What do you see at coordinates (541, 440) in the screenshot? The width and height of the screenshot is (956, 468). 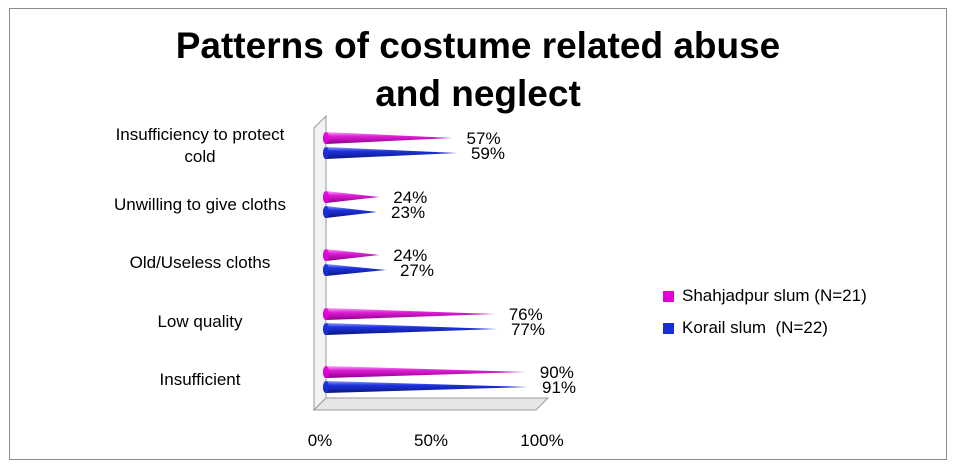 I see `x-tick-label: 100%` at bounding box center [541, 440].